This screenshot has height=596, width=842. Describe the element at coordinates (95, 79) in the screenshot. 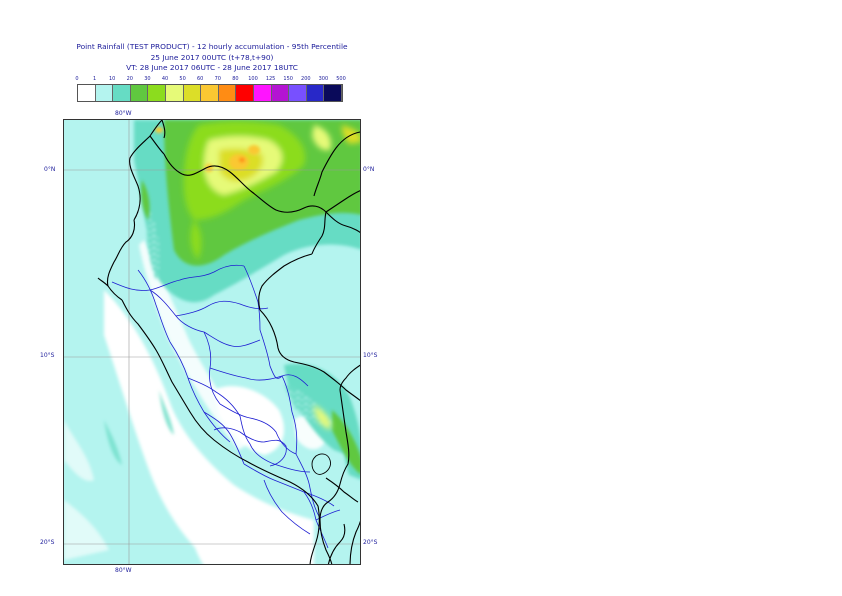

I see `legend-tick-label: 1` at that location.